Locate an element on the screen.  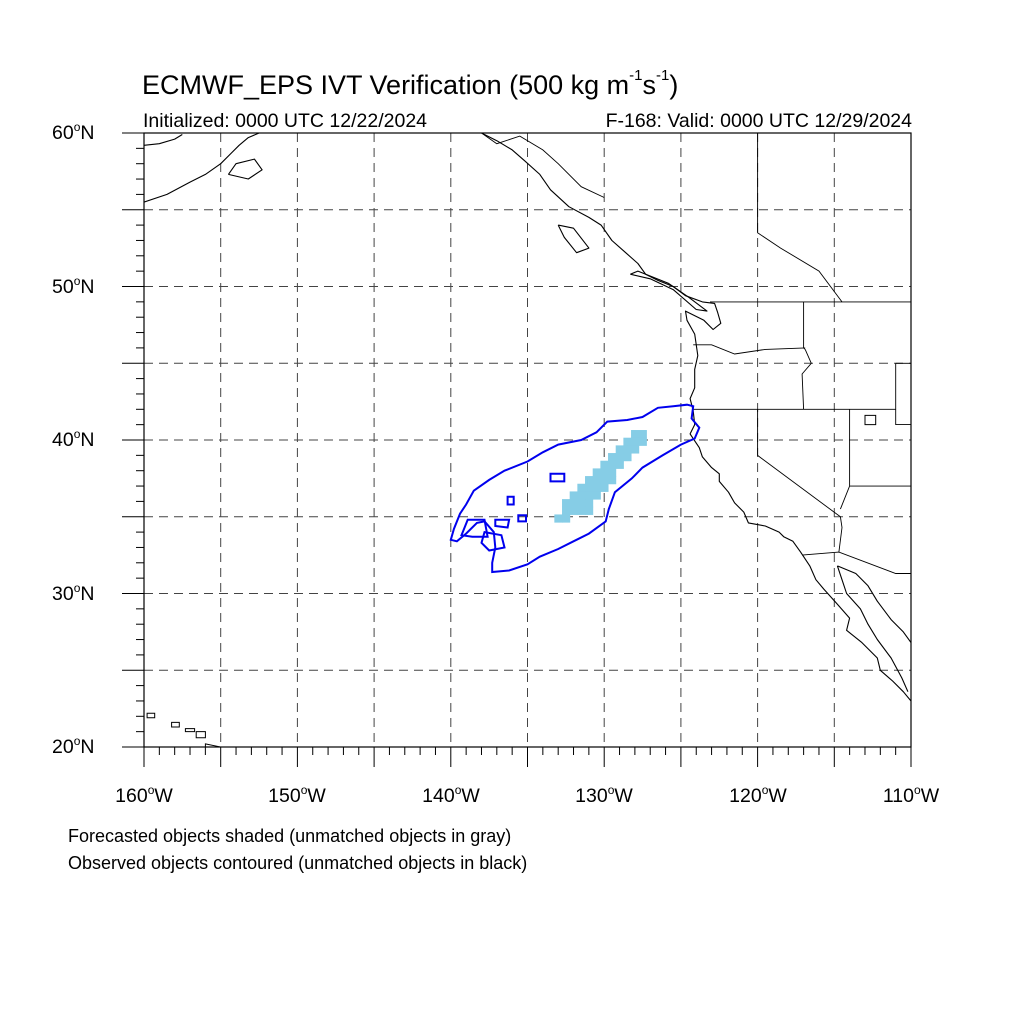
lat-label-40: 40oN is located at coordinates (73, 439).